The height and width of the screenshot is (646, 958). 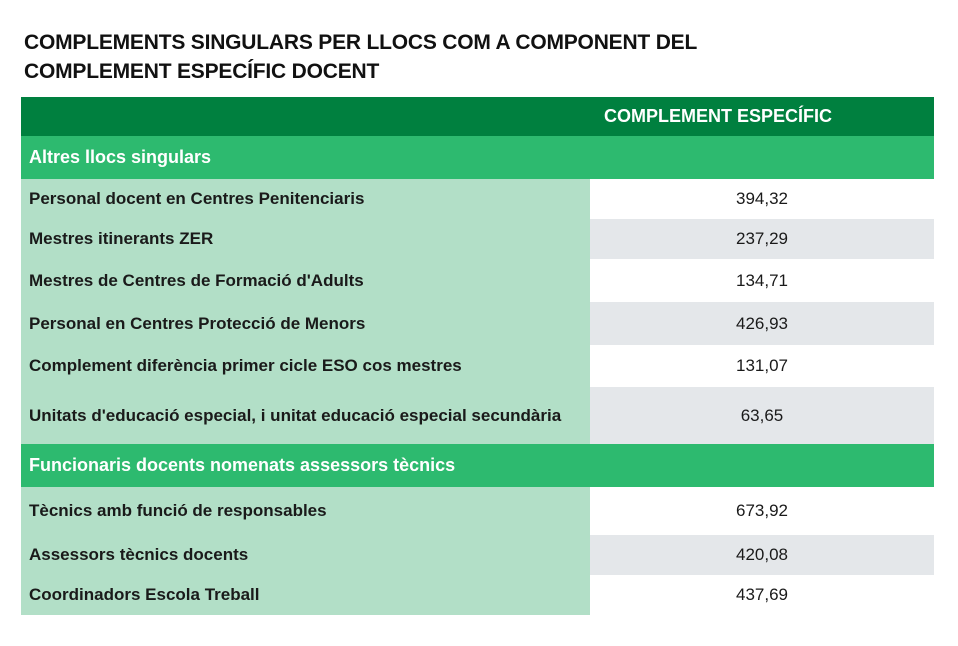 I want to click on table-row: Coordinadors Escola Treball 437,69, so click(x=477, y=595).